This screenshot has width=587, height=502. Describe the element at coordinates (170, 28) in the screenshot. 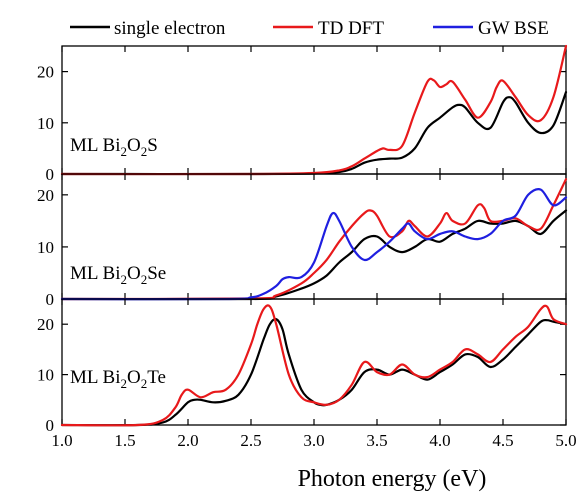

I see `legend-label-single-electron: single electron` at that location.